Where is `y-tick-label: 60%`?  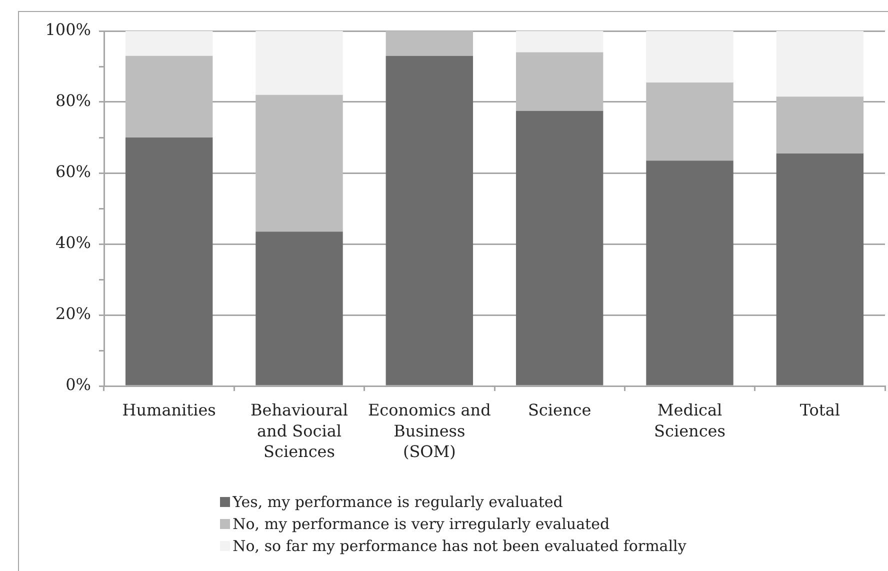 y-tick-label: 60% is located at coordinates (73, 172).